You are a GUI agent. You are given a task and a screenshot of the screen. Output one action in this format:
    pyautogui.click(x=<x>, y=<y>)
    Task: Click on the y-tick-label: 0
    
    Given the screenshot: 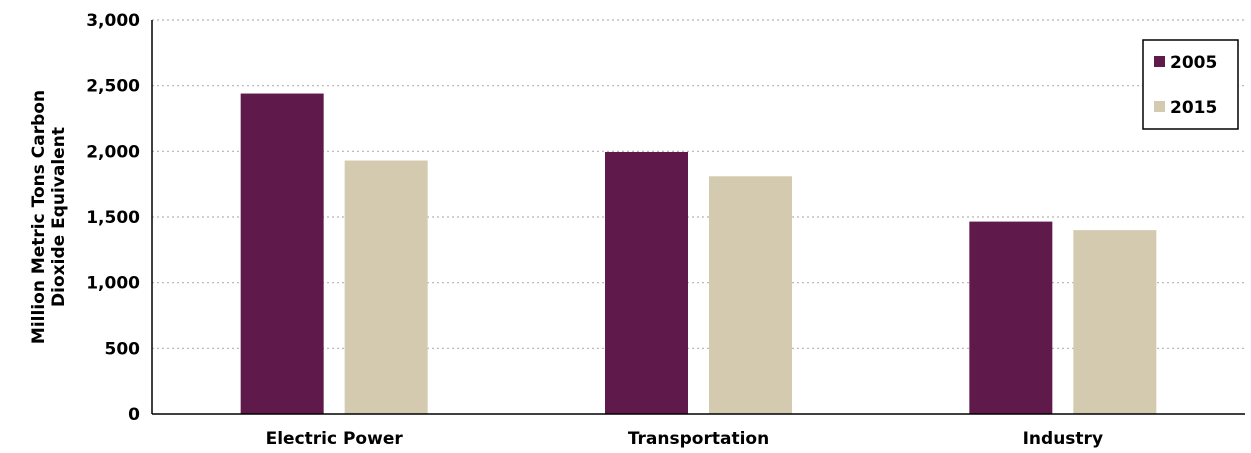 What is the action you would take?
    pyautogui.click(x=134, y=415)
    